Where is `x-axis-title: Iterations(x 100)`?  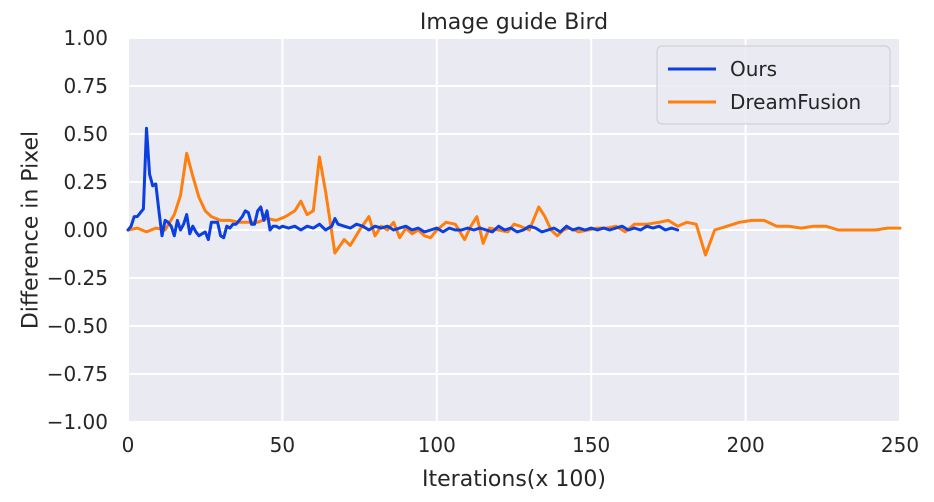 x-axis-title: Iterations(x 100) is located at coordinates (514, 479).